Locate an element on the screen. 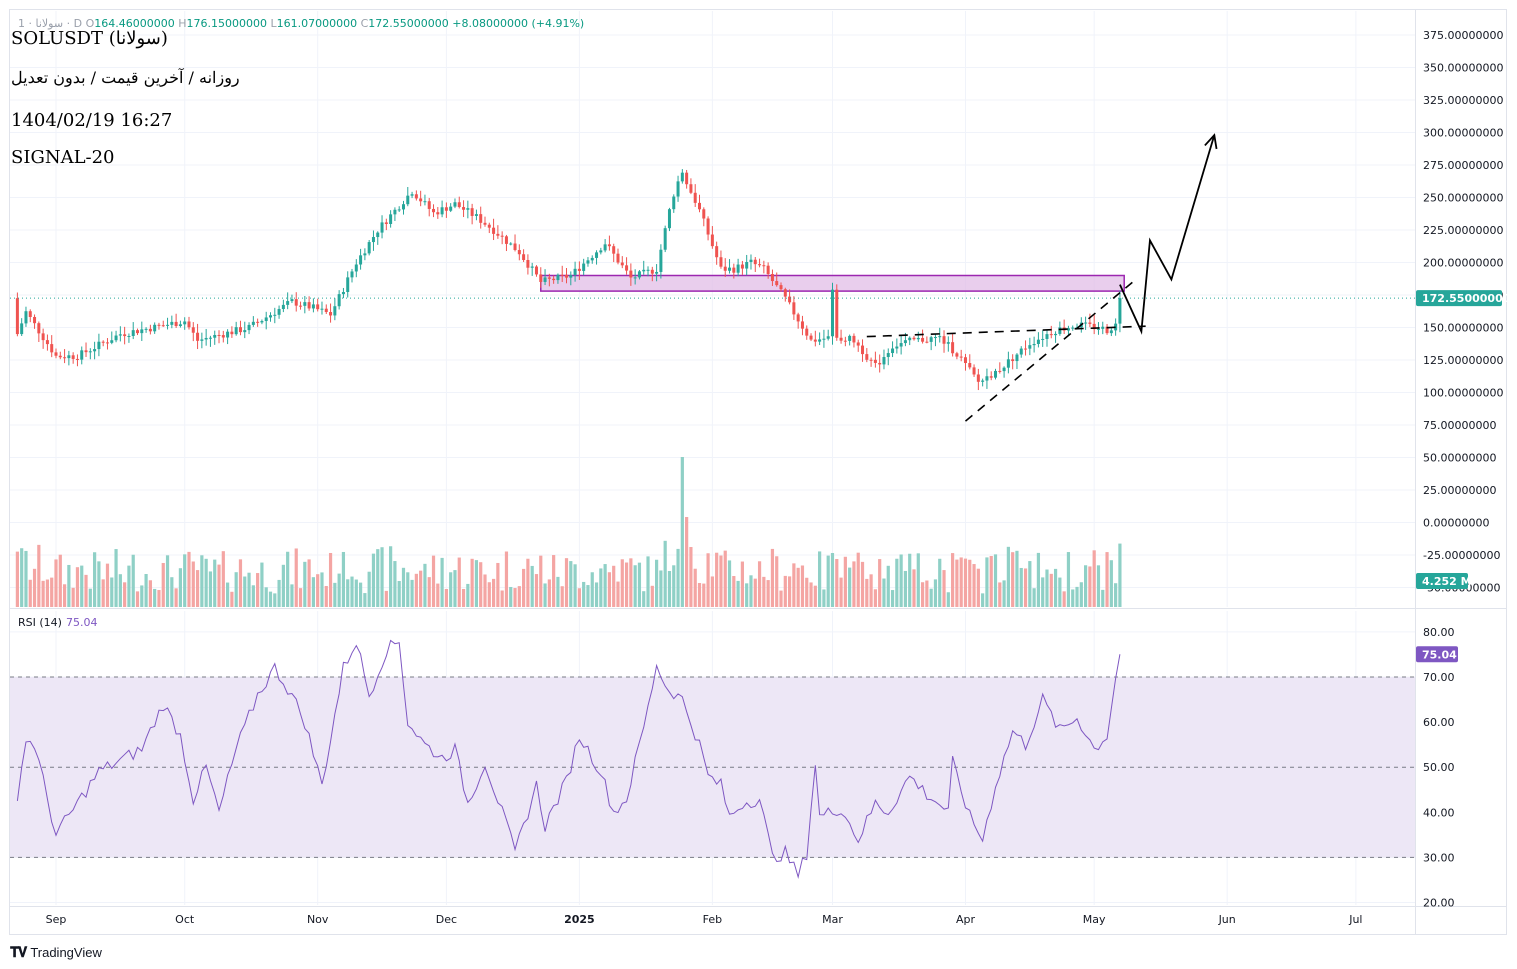 This screenshot has width=1517, height=969. rsi-badge-bg is located at coordinates (1437, 654).